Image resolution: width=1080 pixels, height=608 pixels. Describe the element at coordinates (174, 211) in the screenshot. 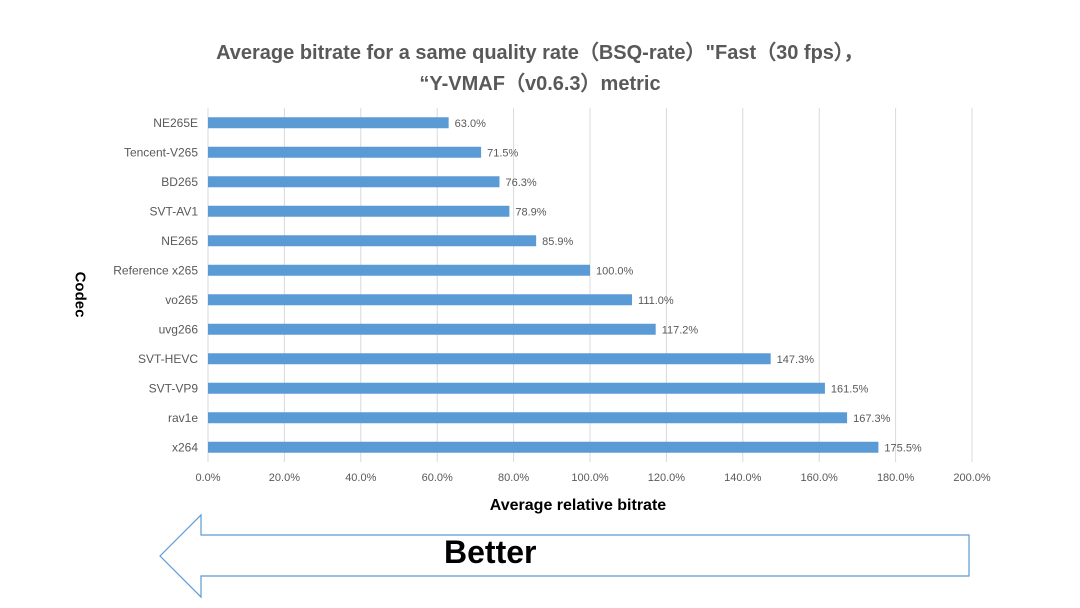

I see `category-label: SVT-AV1` at that location.